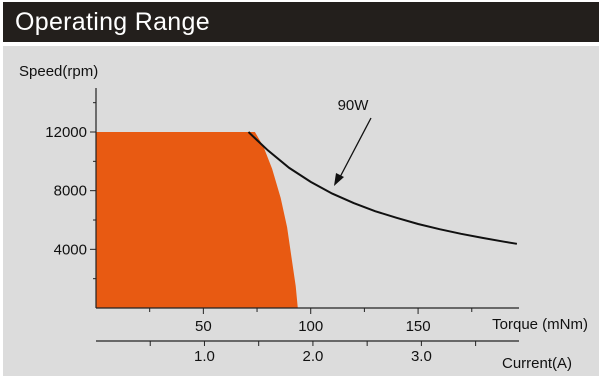 Image resolution: width=602 pixels, height=379 pixels. Describe the element at coordinates (112, 22) in the screenshot. I see `chart-title: Operating Range` at that location.